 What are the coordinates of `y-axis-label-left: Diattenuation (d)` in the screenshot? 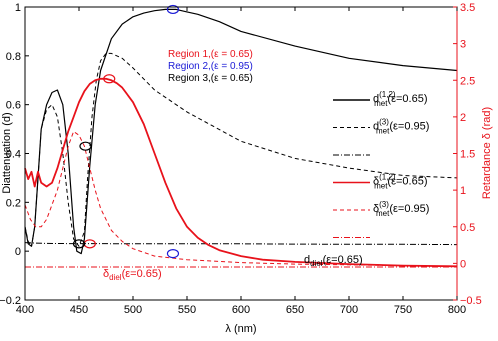 It's located at (7, 152).